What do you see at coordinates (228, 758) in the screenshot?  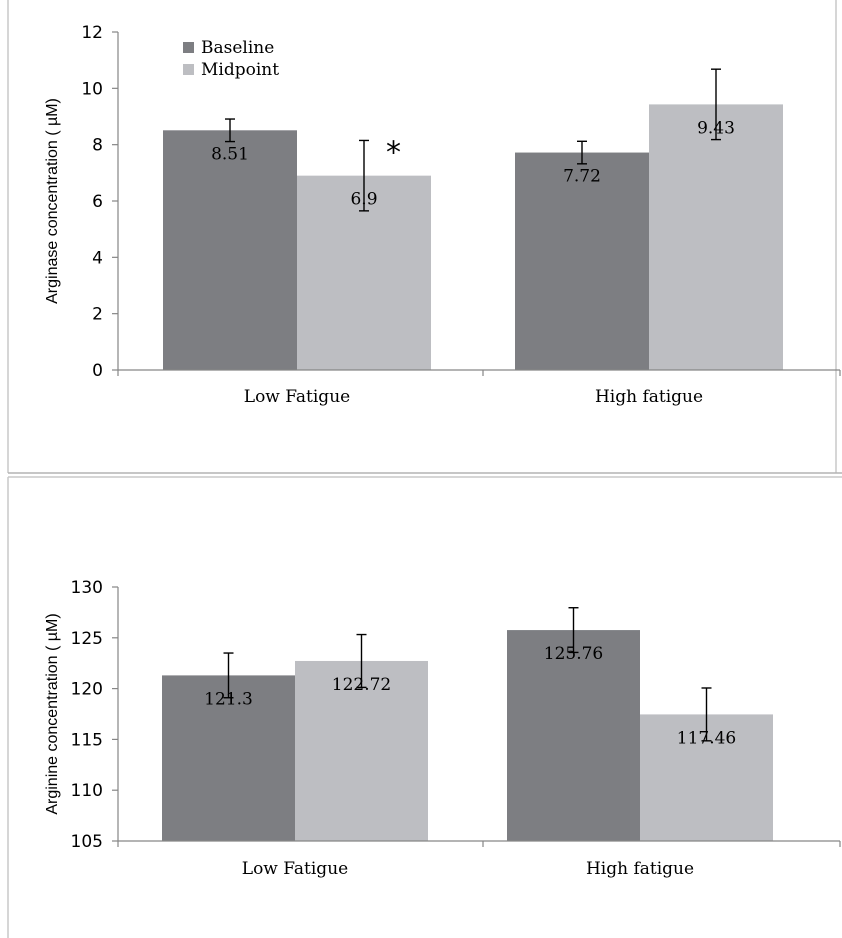 I see `bar-series-1-low-fatigue` at bounding box center [228, 758].